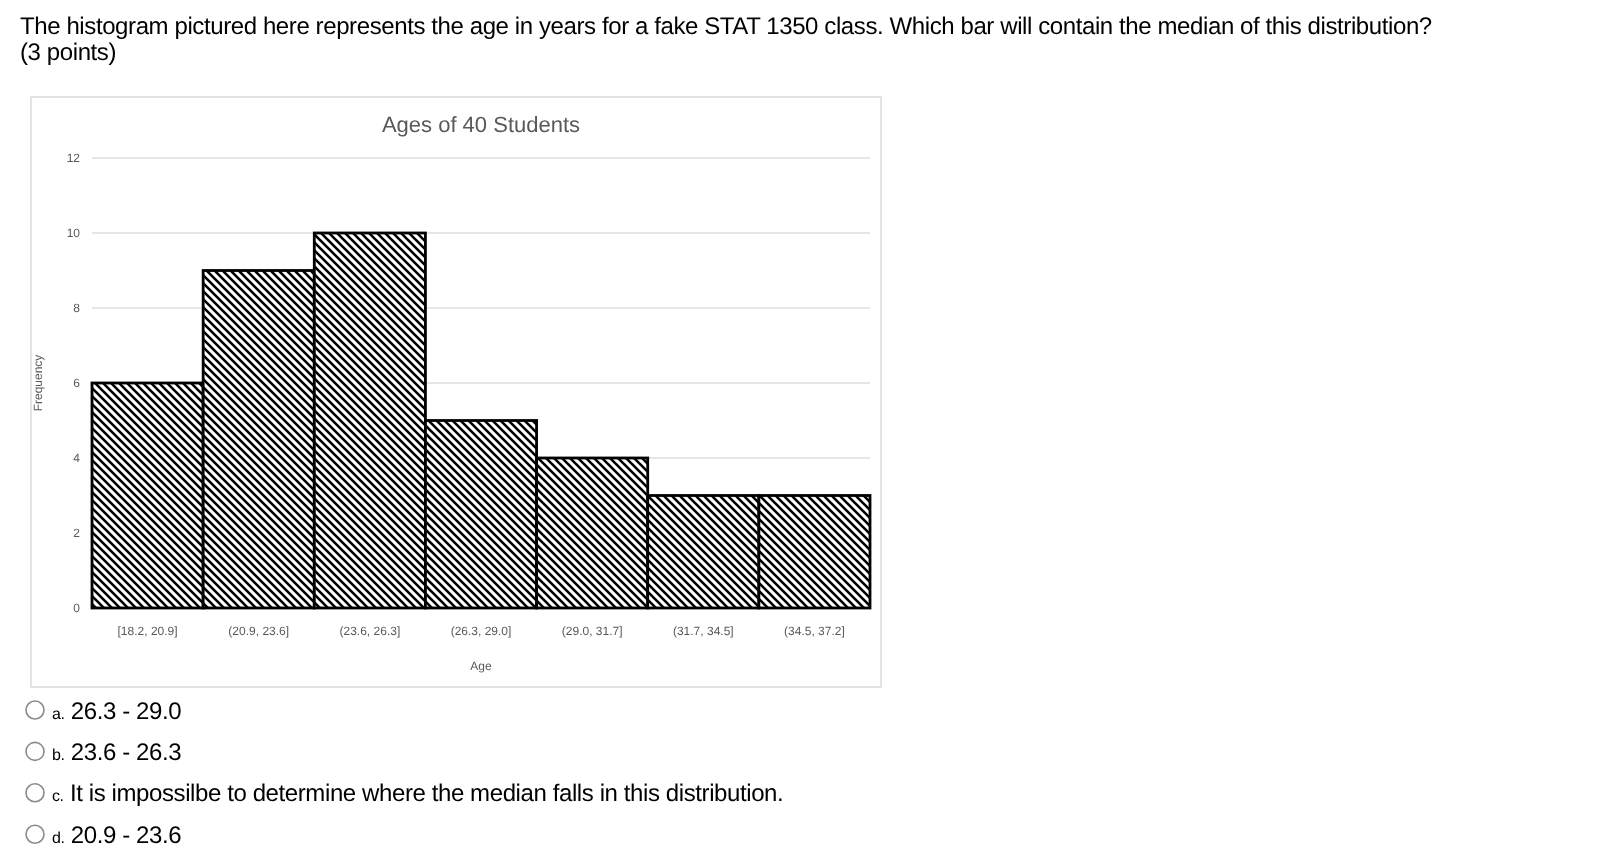 The image size is (1598, 864). What do you see at coordinates (117, 834) in the screenshot?
I see `text: d. 20.9 - 23.6` at bounding box center [117, 834].